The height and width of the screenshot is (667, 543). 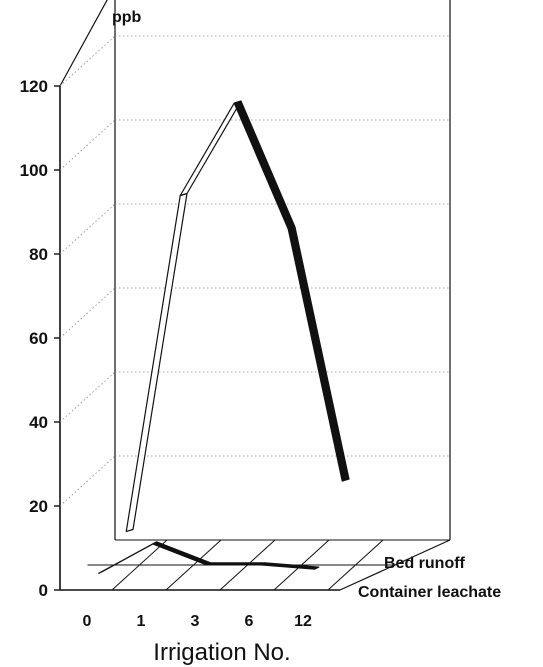 What do you see at coordinates (303, 621) in the screenshot?
I see `x-tick-label: 12` at bounding box center [303, 621].